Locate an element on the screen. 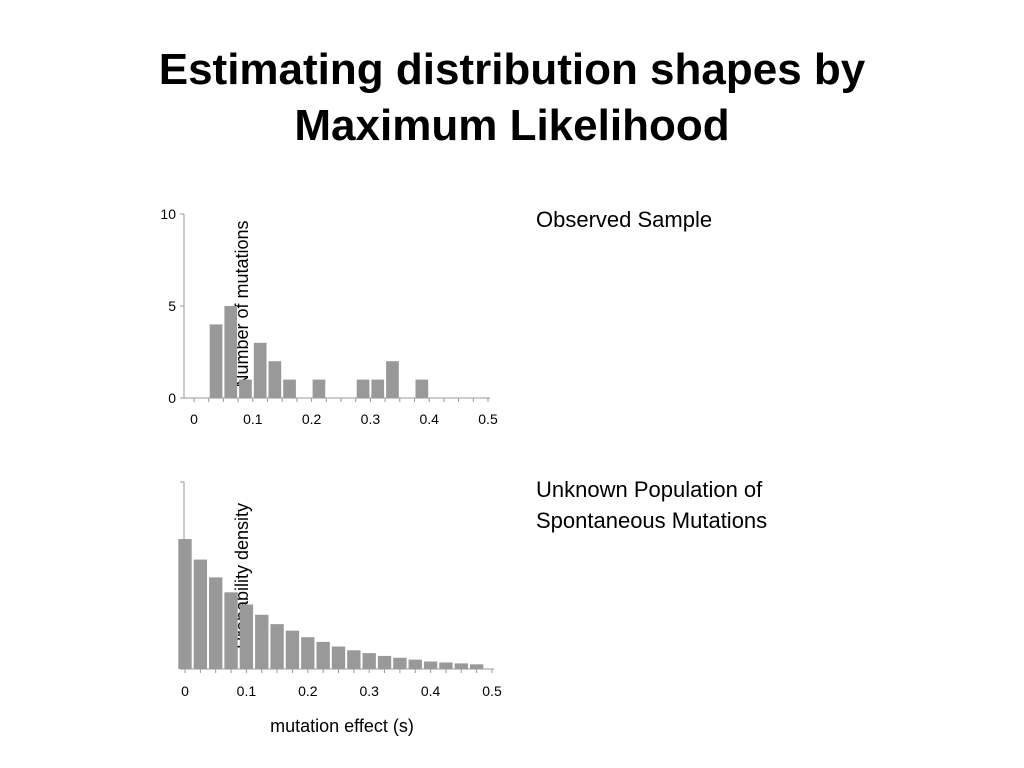 The width and height of the screenshot is (1024, 768). y-tick-label: 5 is located at coordinates (172, 306).